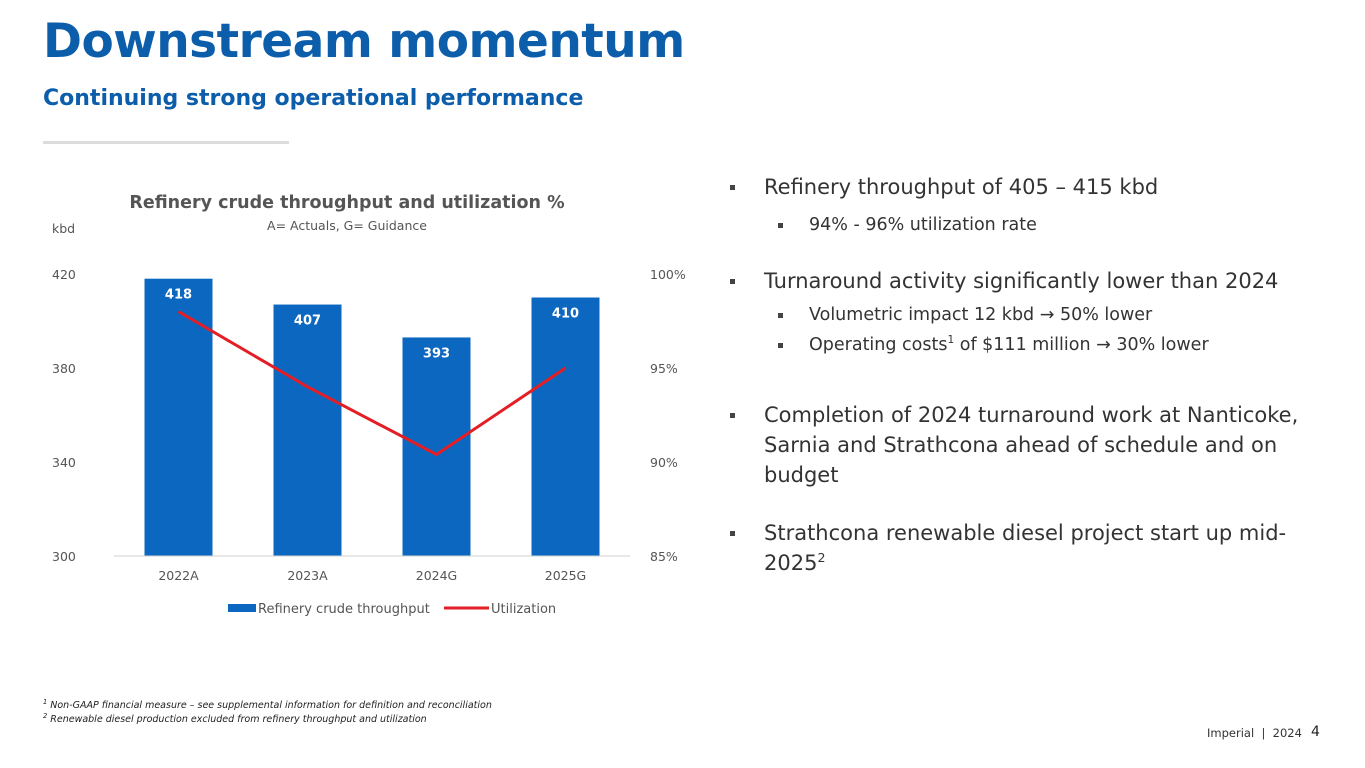  I want to click on y-tick-label: 380, so click(64, 368).